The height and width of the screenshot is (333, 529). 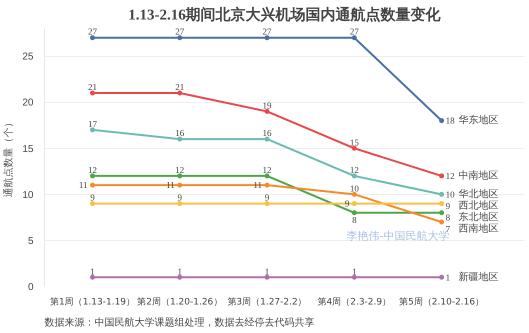 What do you see at coordinates (478, 205) in the screenshot?
I see `series-label: 西北地区` at bounding box center [478, 205].